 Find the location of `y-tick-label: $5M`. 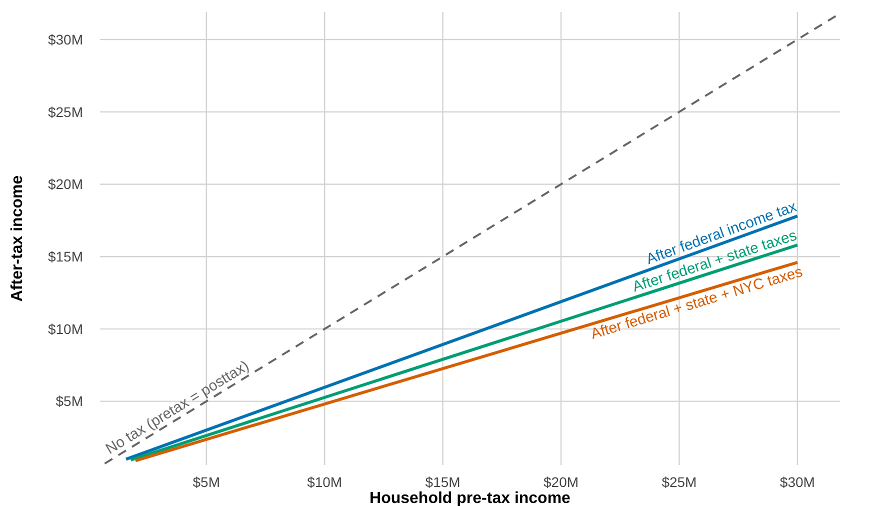

y-tick-label: $5M is located at coordinates (69, 401).